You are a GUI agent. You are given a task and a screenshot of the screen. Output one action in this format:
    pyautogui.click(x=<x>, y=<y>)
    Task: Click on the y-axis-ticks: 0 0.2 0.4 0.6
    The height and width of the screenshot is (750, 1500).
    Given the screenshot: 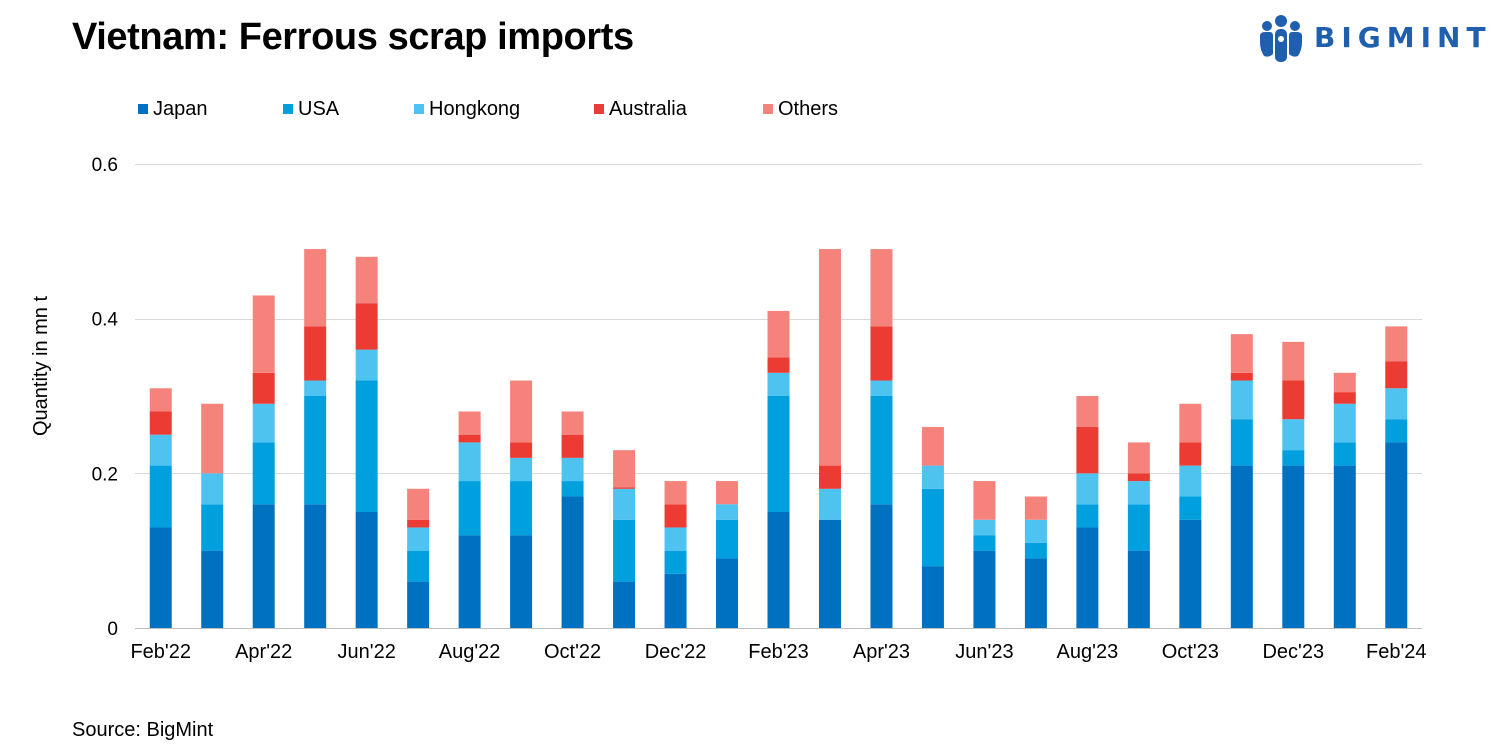 What is the action you would take?
    pyautogui.click(x=105, y=397)
    